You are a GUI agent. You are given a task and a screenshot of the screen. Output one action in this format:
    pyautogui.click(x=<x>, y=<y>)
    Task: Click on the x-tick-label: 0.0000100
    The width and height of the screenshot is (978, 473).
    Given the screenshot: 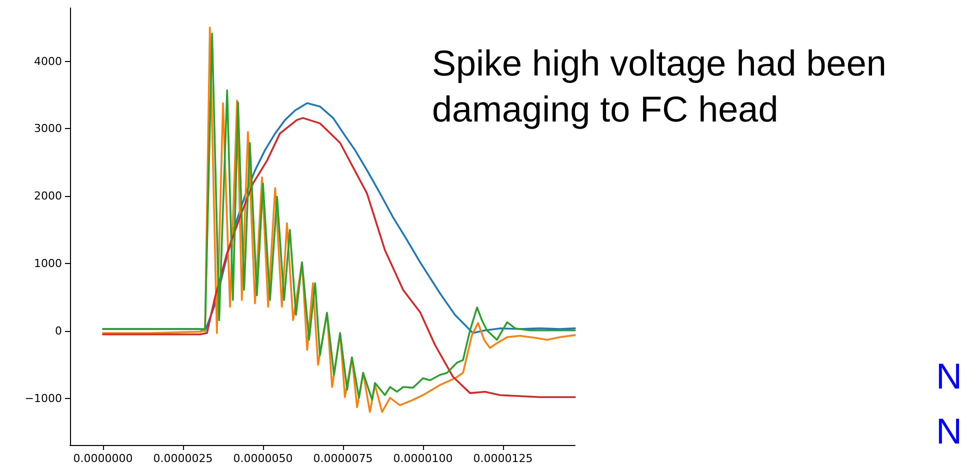 What is the action you would take?
    pyautogui.click(x=423, y=458)
    